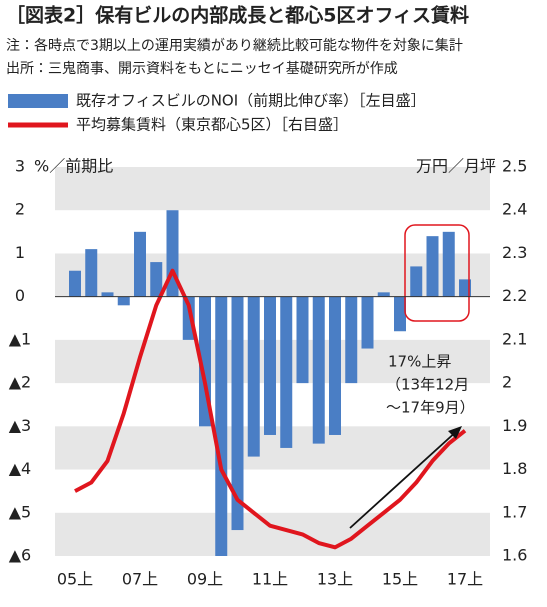 This screenshot has width=547, height=607. I want to click on y2-tick-label: 2, so click(507, 382).